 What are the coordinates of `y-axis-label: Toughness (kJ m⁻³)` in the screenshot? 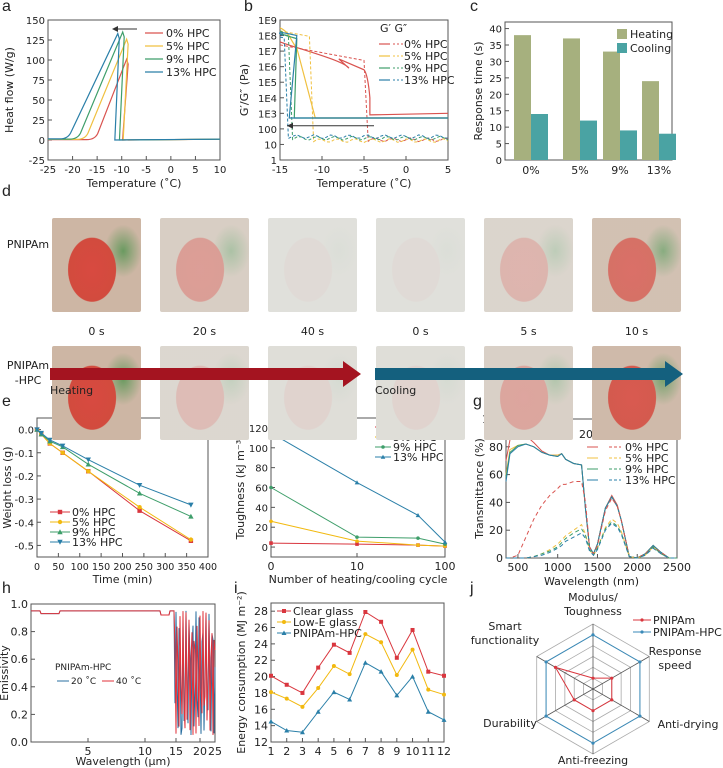 It's located at (240, 488).